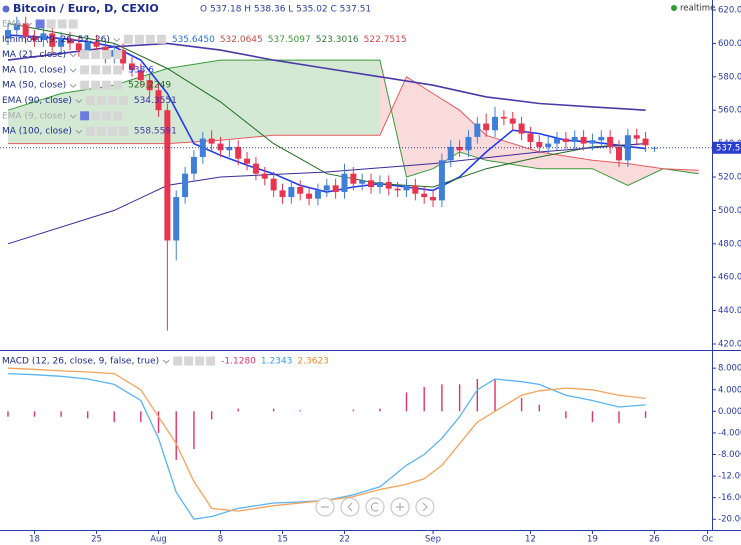  I want to click on button-icons, so click(374, 507).